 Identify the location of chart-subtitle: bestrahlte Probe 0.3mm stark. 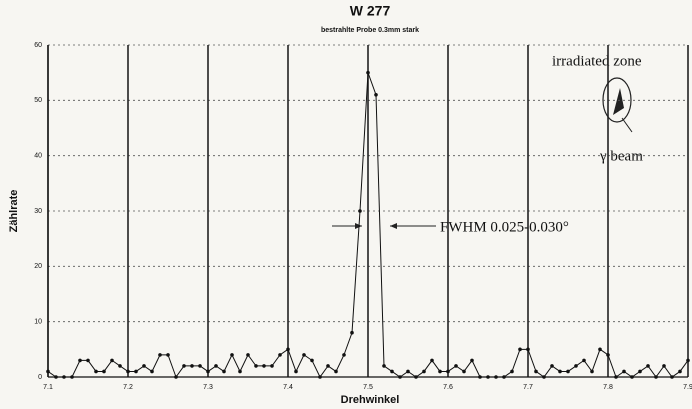
(370, 30).